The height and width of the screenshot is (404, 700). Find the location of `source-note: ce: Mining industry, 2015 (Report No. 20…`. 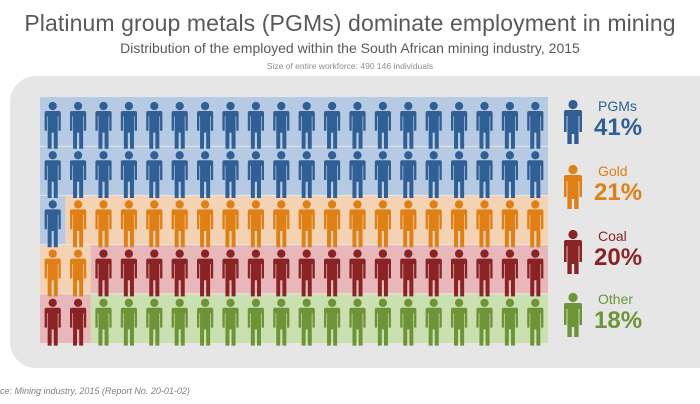

source-note: ce: Mining industry, 2015 (Report No. 20… is located at coordinates (95, 391).